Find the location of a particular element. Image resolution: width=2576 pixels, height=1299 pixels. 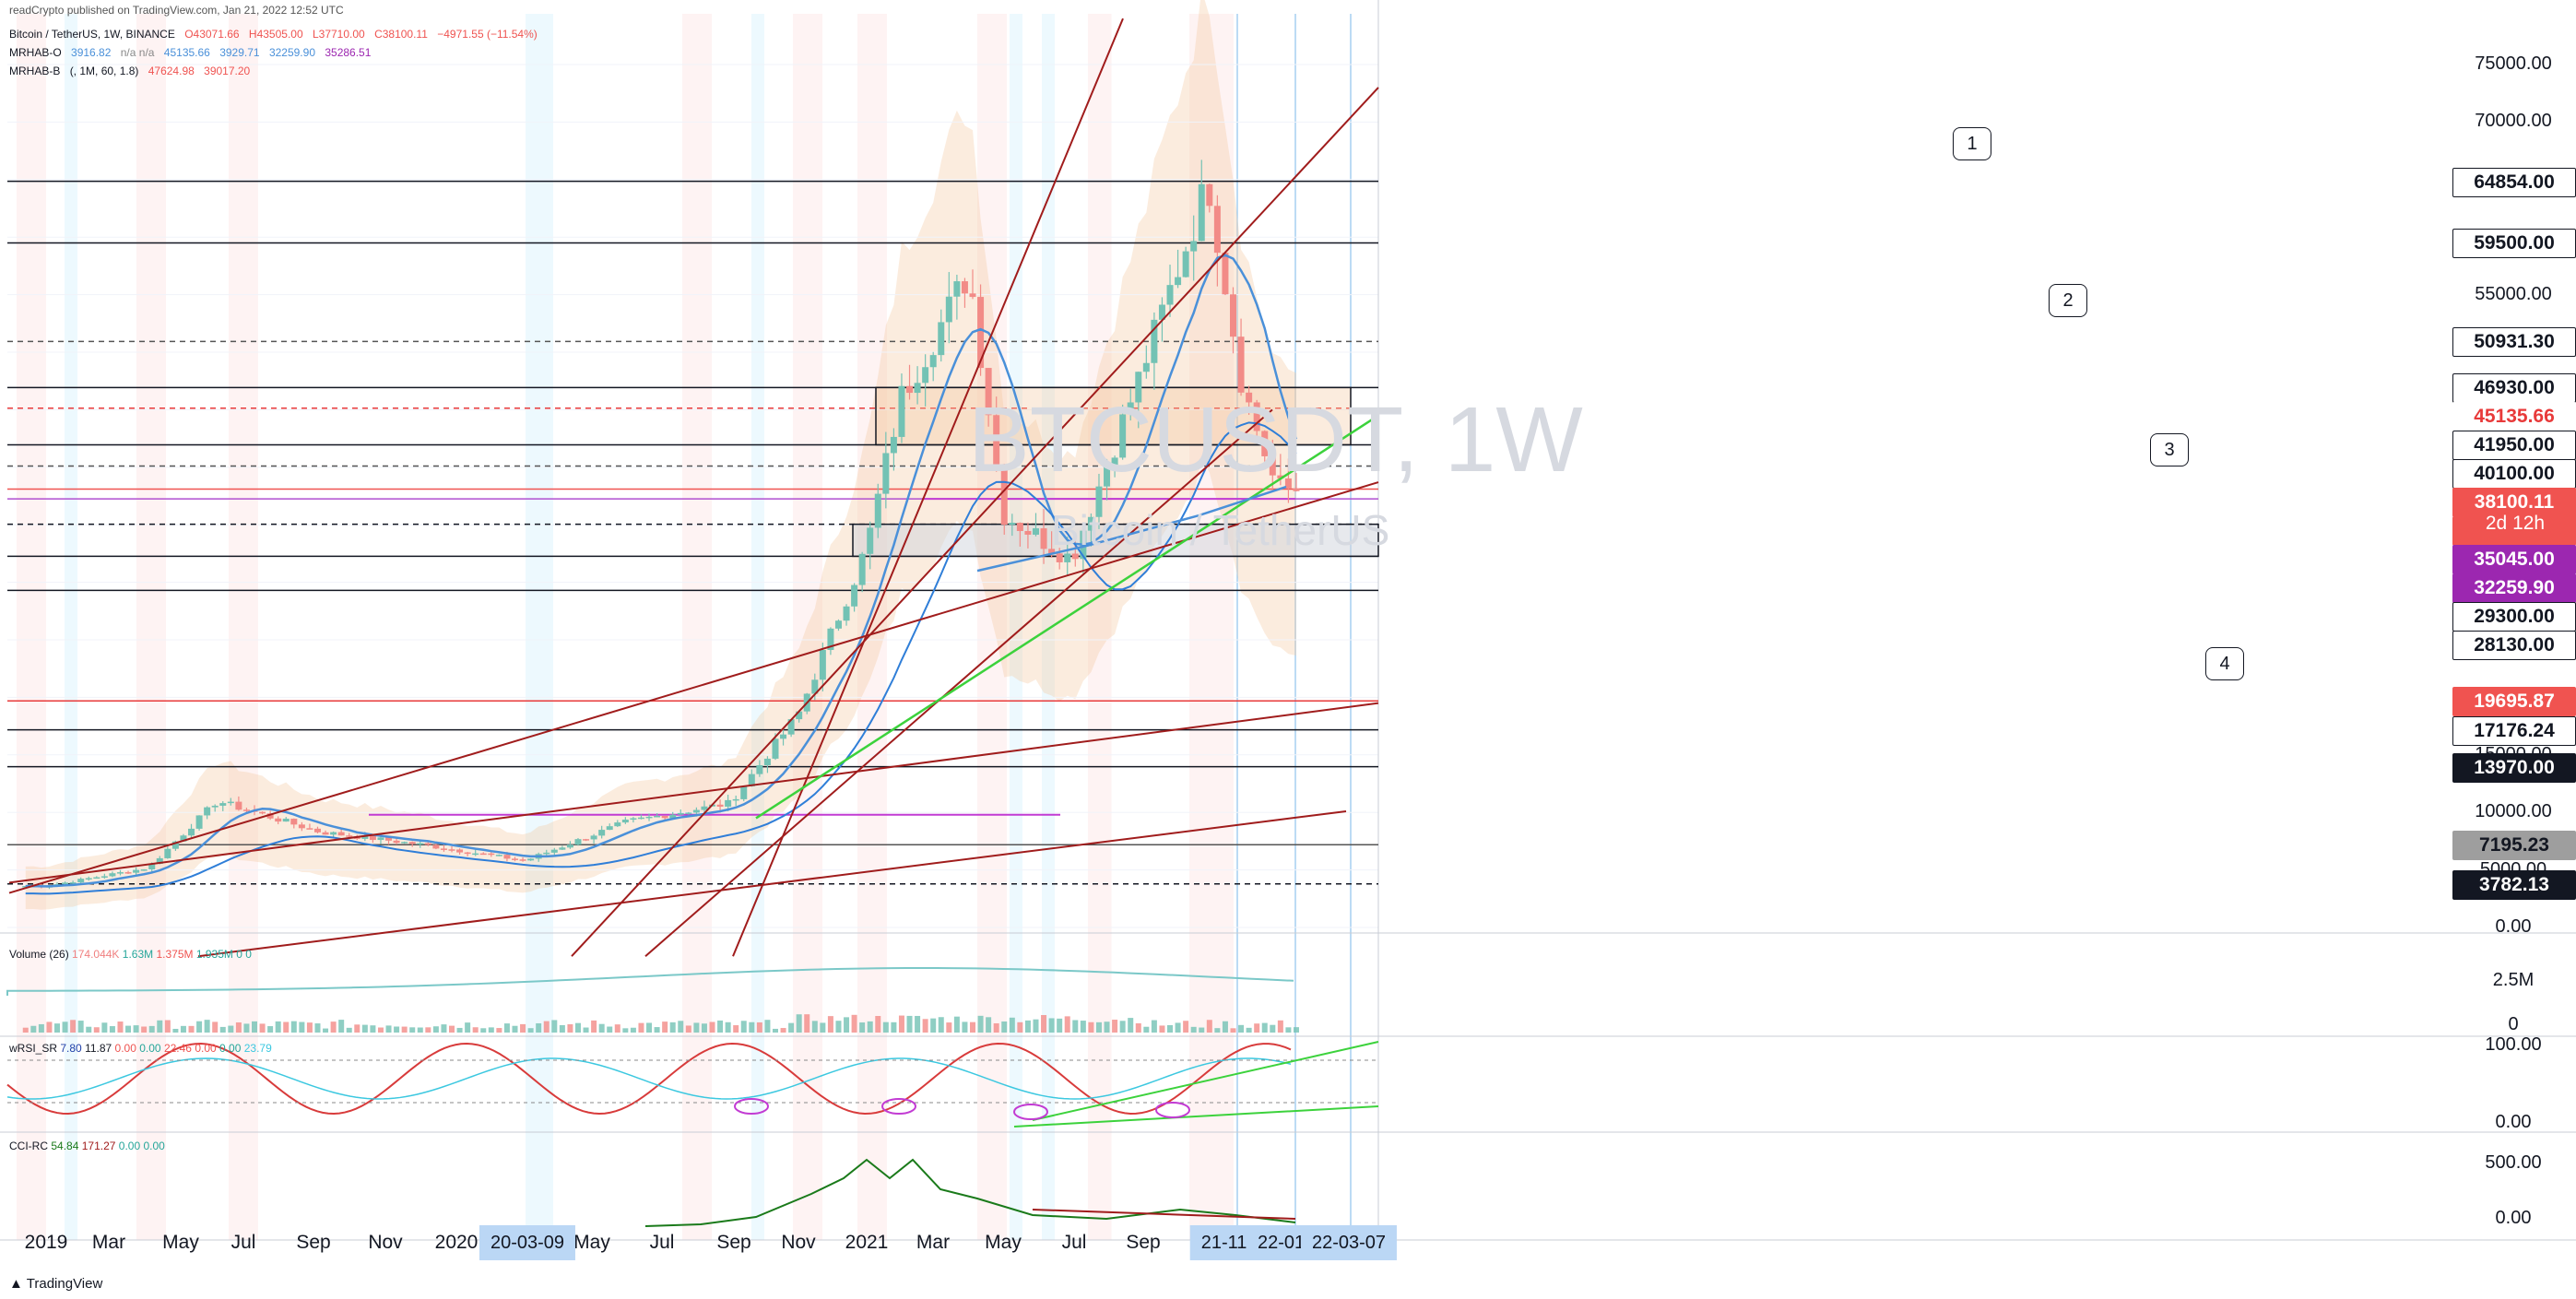

price-tag: 7195.23 is located at coordinates (2514, 846).